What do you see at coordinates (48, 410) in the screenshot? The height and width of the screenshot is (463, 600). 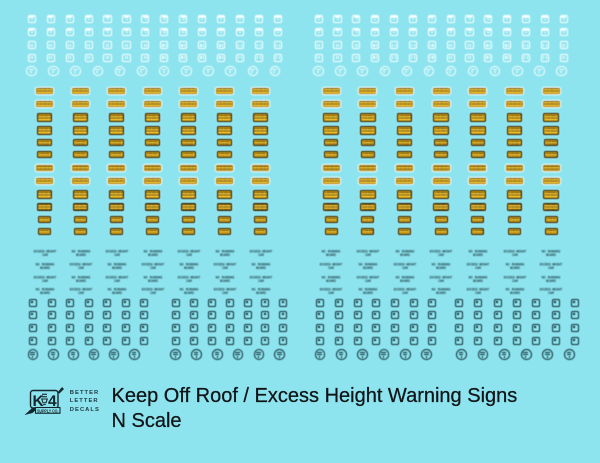 I see `svg-text: SUPPLY CO.` at bounding box center [48, 410].